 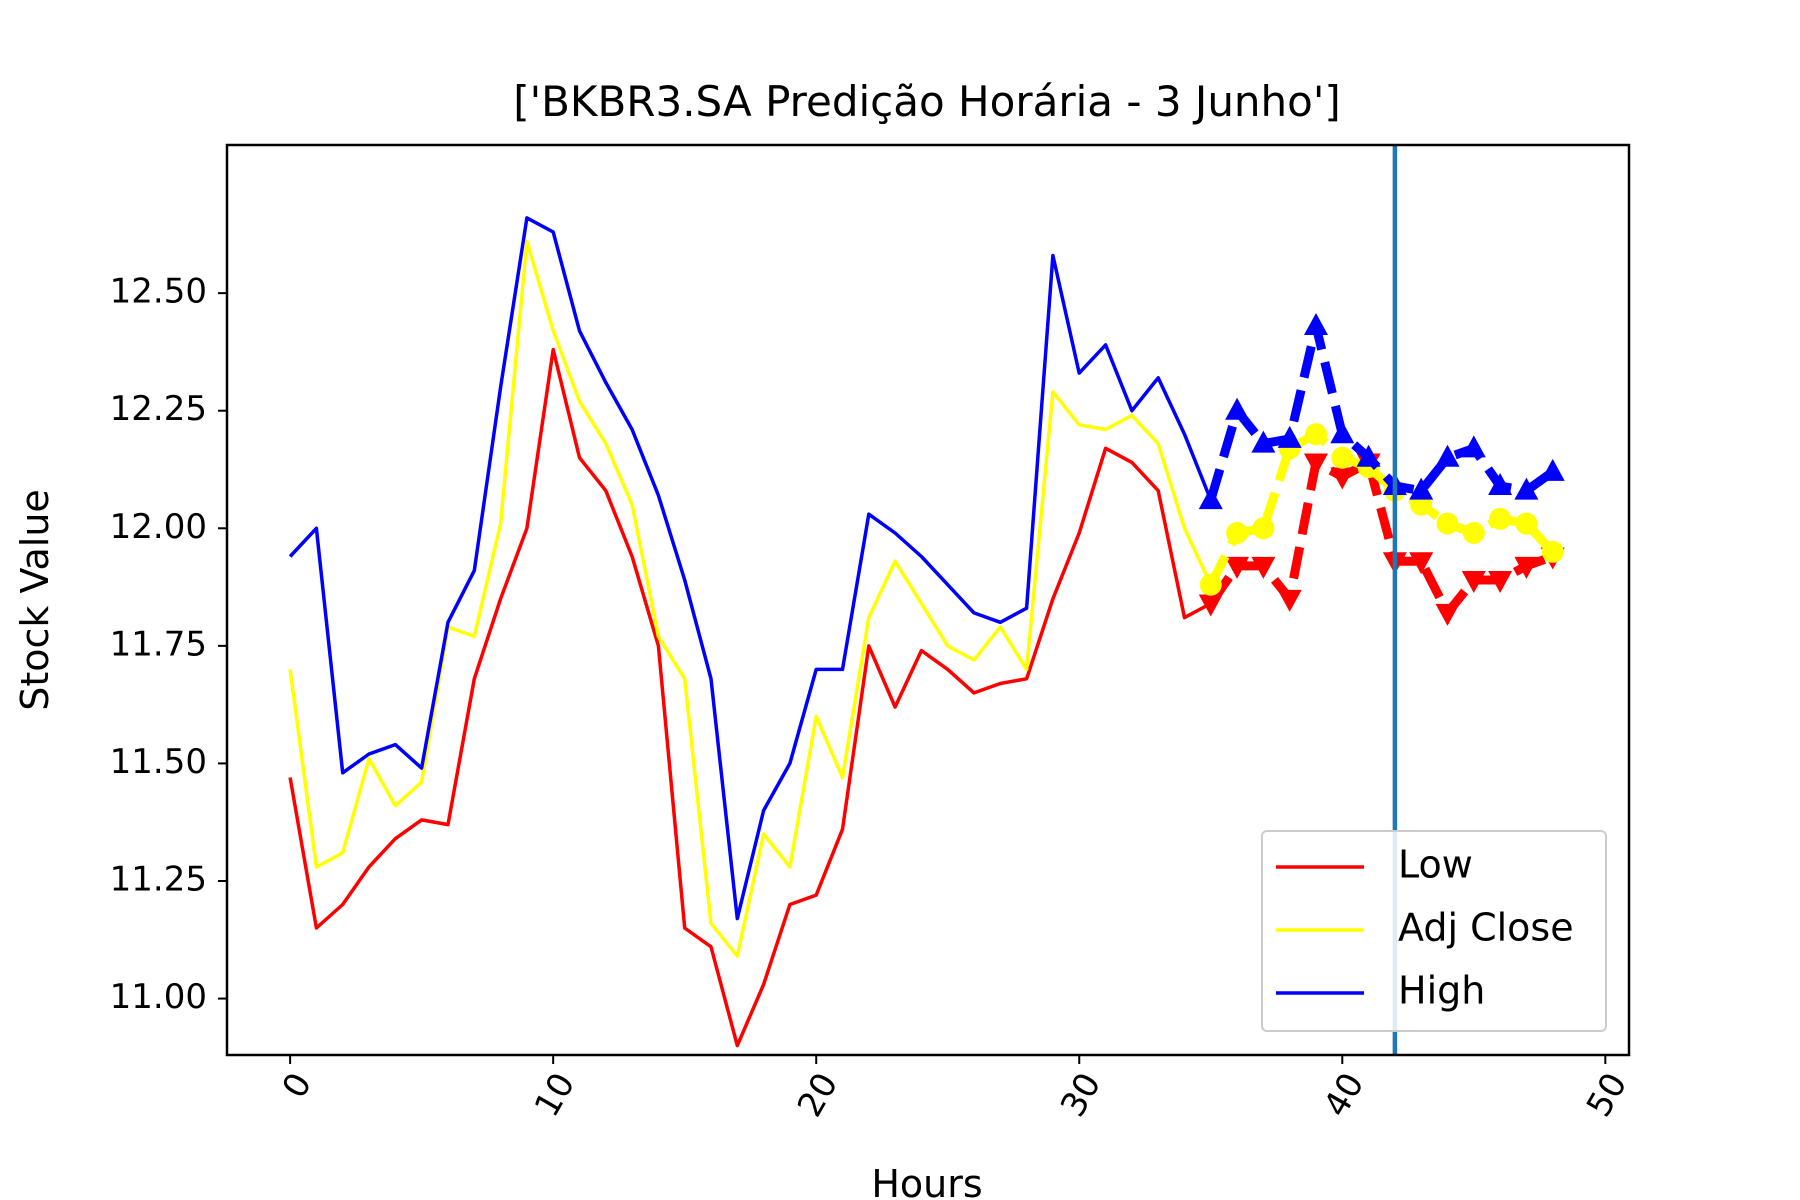 I want to click on y-tick-label: 11.25, so click(x=158, y=879).